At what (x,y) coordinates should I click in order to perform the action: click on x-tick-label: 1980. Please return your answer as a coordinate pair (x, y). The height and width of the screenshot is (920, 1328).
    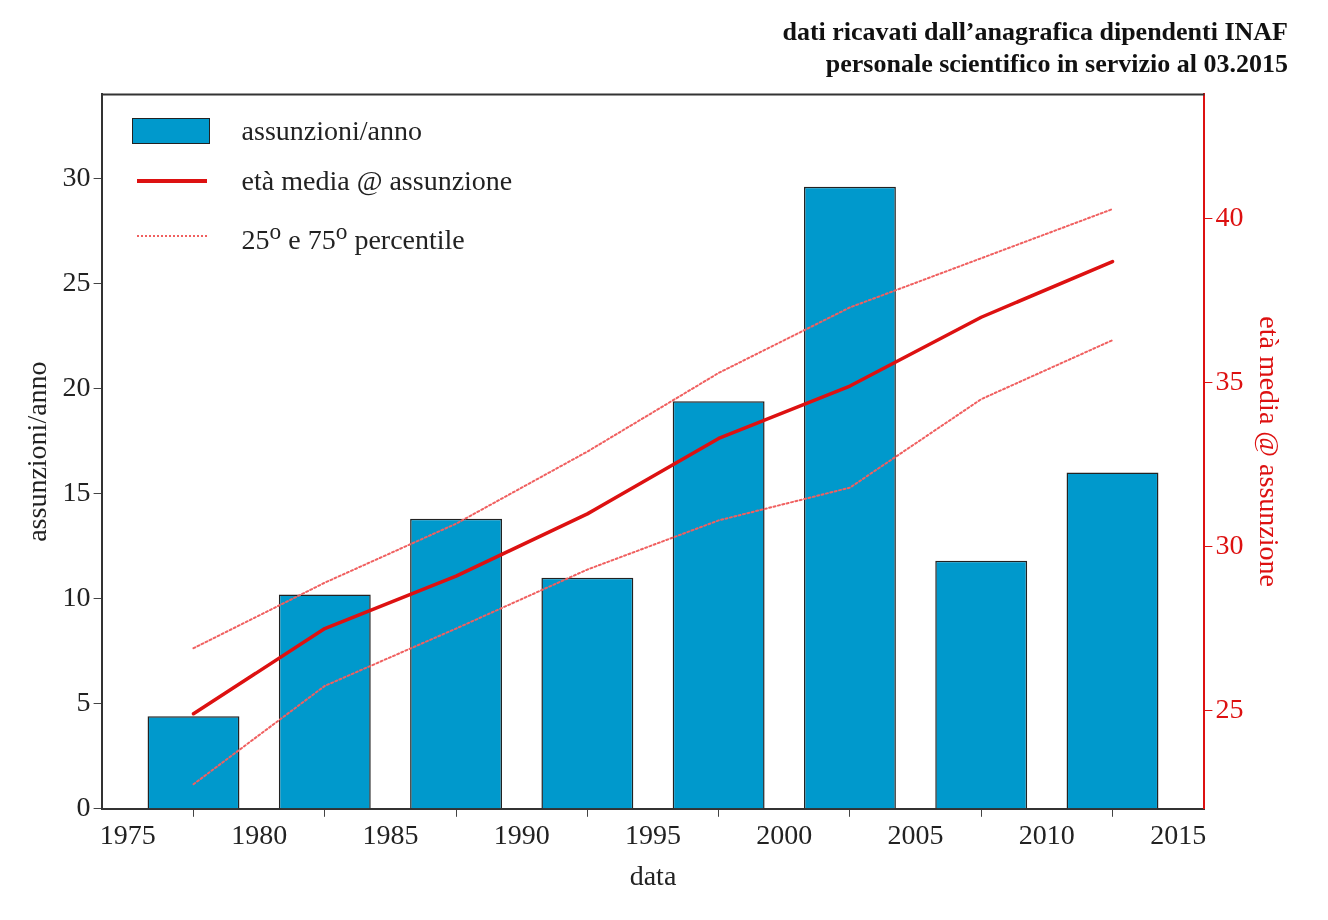
    Looking at the image, I should click on (259, 834).